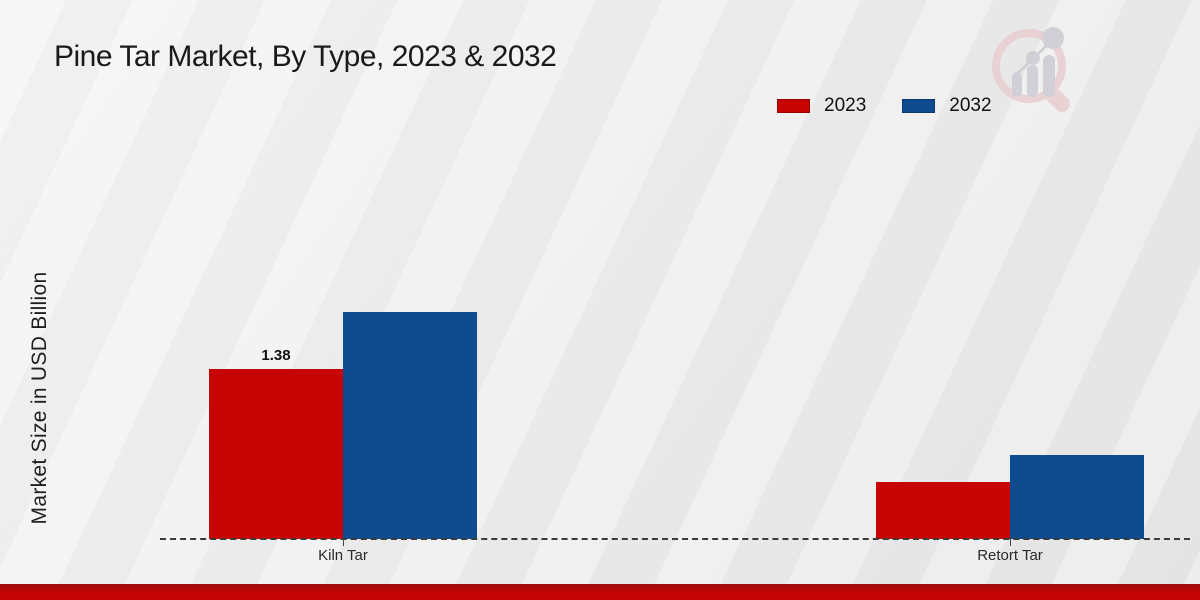  I want to click on legend-item-2032: 2032, so click(947, 106).